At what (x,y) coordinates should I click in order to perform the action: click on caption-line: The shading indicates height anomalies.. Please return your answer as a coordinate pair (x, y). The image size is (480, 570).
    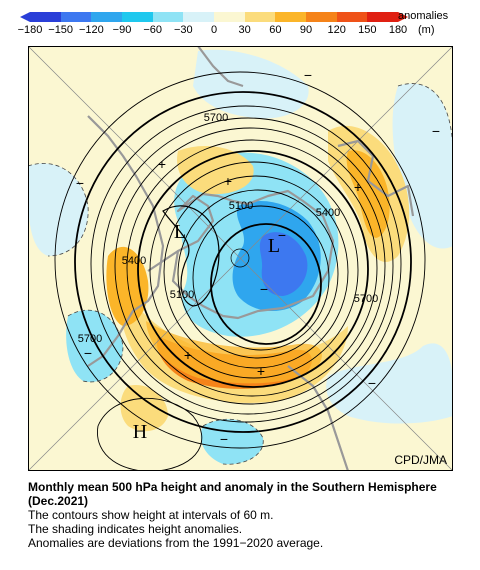
    Looking at the image, I should click on (135, 529).